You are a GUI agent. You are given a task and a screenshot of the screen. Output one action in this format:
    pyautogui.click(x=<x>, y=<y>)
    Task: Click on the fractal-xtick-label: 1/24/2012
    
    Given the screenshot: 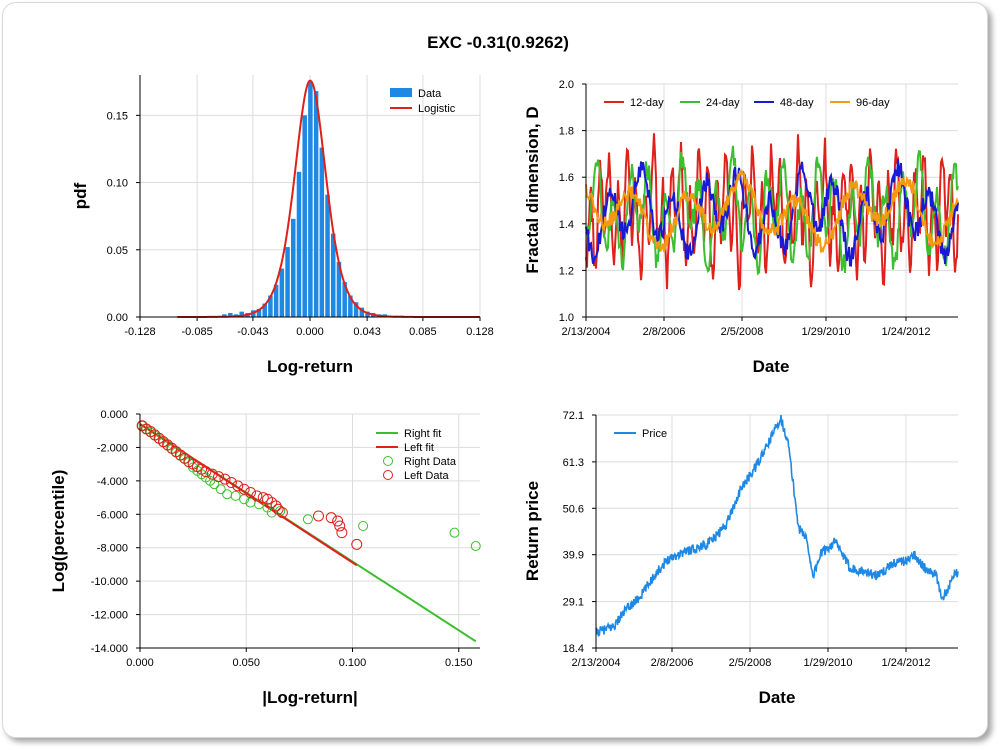 What is the action you would take?
    pyautogui.click(x=906, y=332)
    